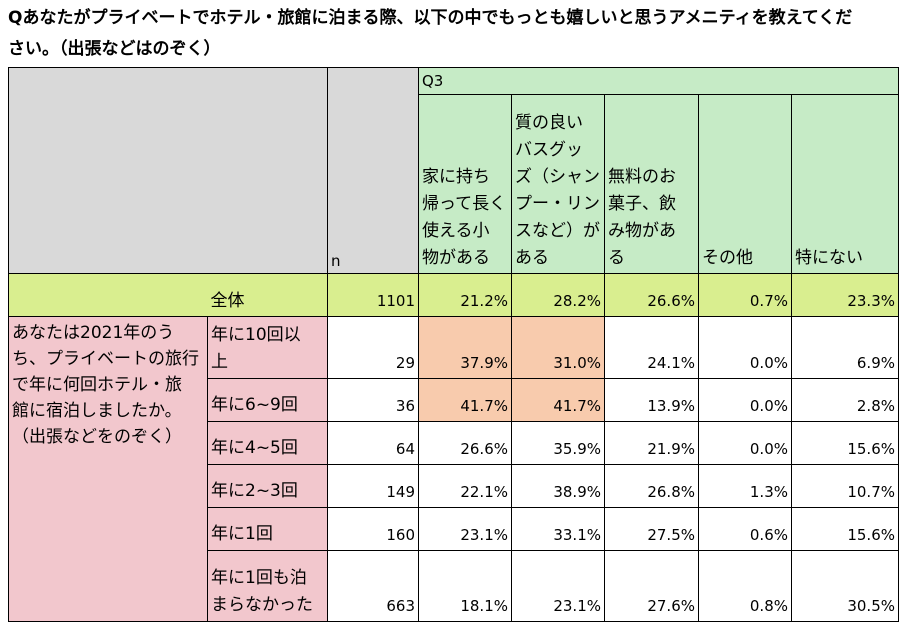 The width and height of the screenshot is (916, 631). What do you see at coordinates (373, 586) in the screenshot?
I see `n-cell: 663` at bounding box center [373, 586].